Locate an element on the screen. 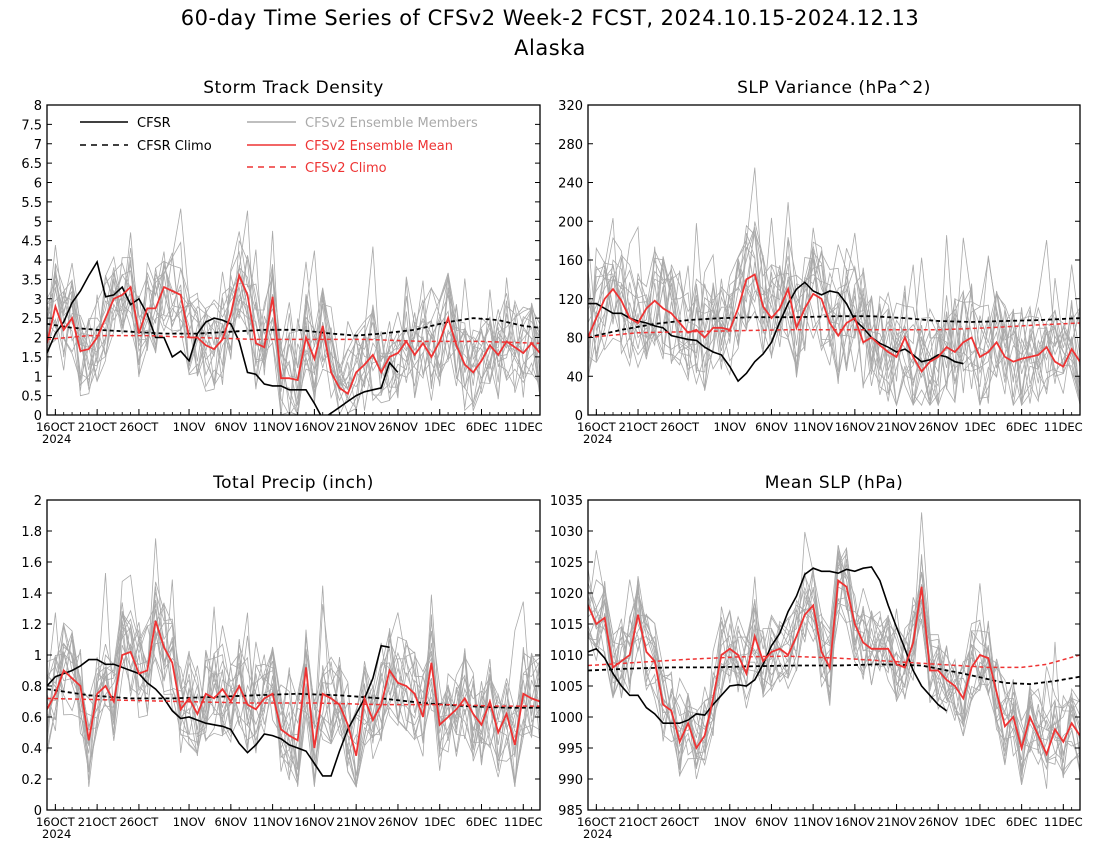 This screenshot has width=1100, height=850. y-tick-label: 5 is located at coordinates (38, 222).